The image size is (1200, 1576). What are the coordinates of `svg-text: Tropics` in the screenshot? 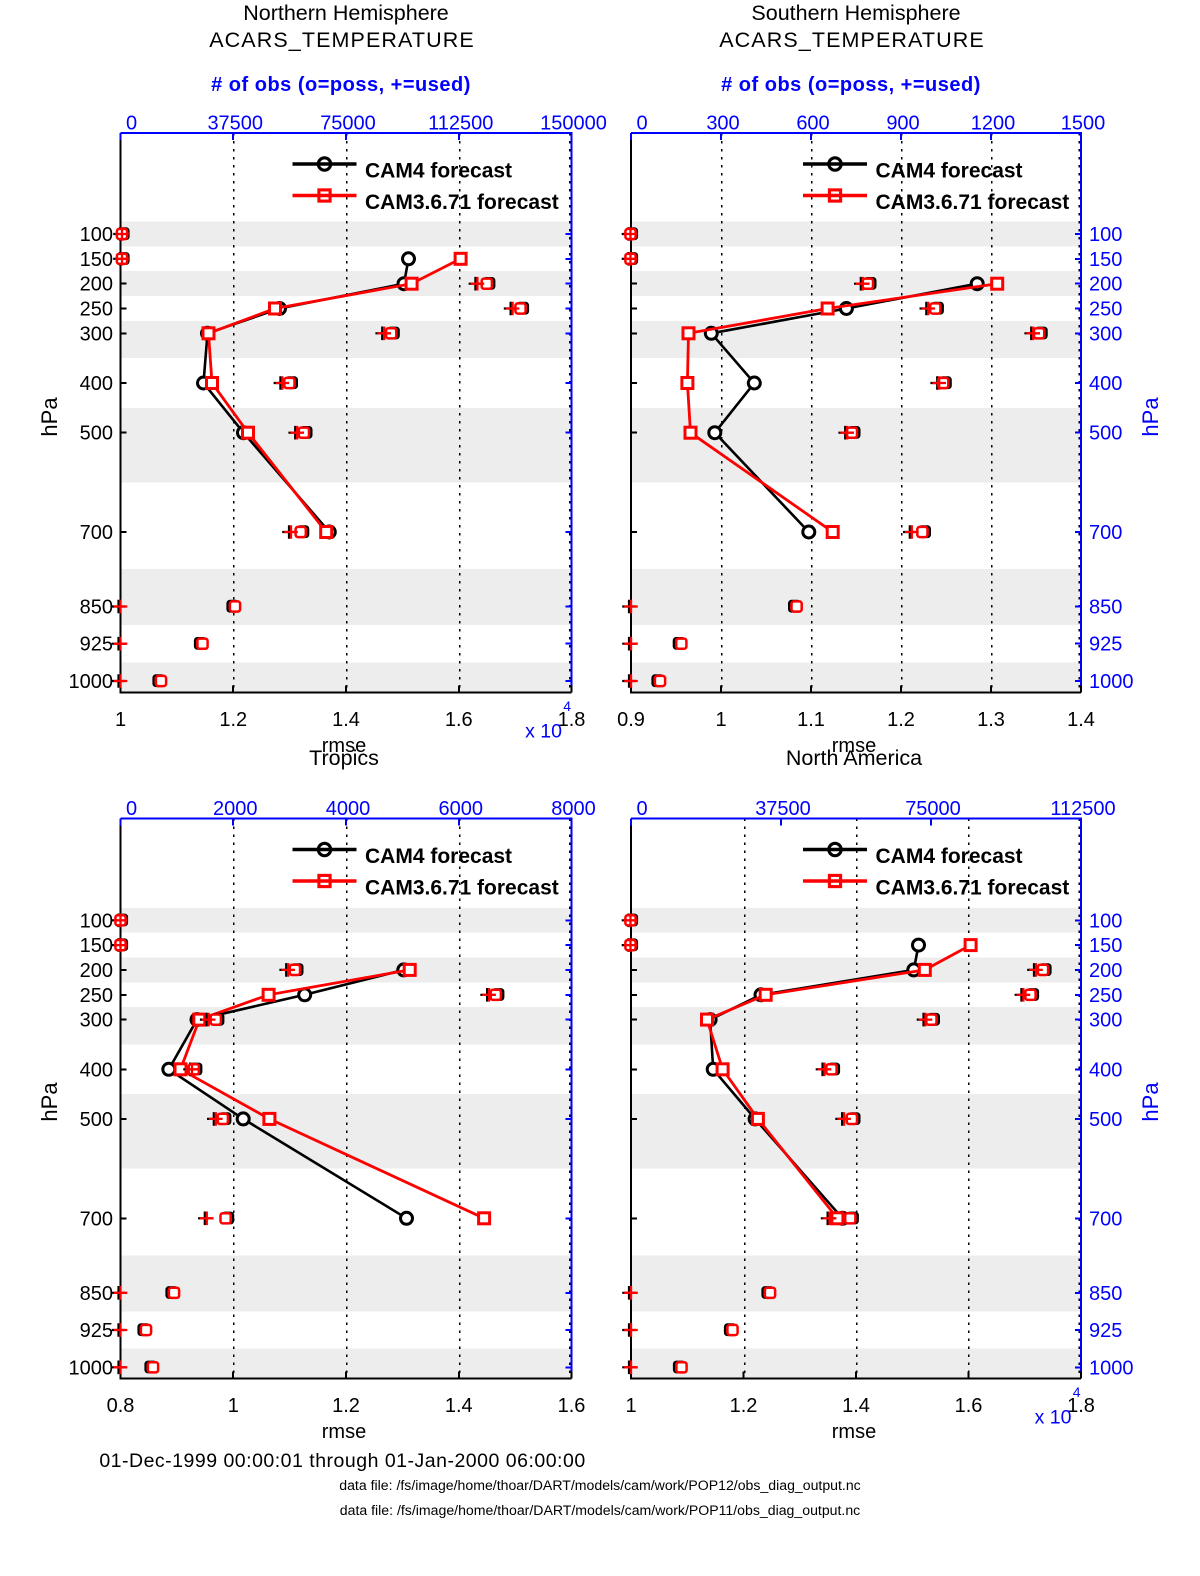 It's located at (344, 758).